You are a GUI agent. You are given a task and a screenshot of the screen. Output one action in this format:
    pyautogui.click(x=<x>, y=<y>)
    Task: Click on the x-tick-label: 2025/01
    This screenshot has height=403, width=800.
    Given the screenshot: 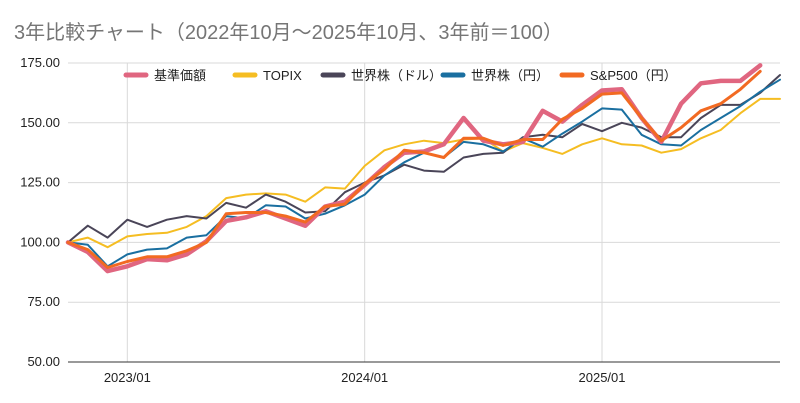 What is the action you would take?
    pyautogui.click(x=602, y=377)
    